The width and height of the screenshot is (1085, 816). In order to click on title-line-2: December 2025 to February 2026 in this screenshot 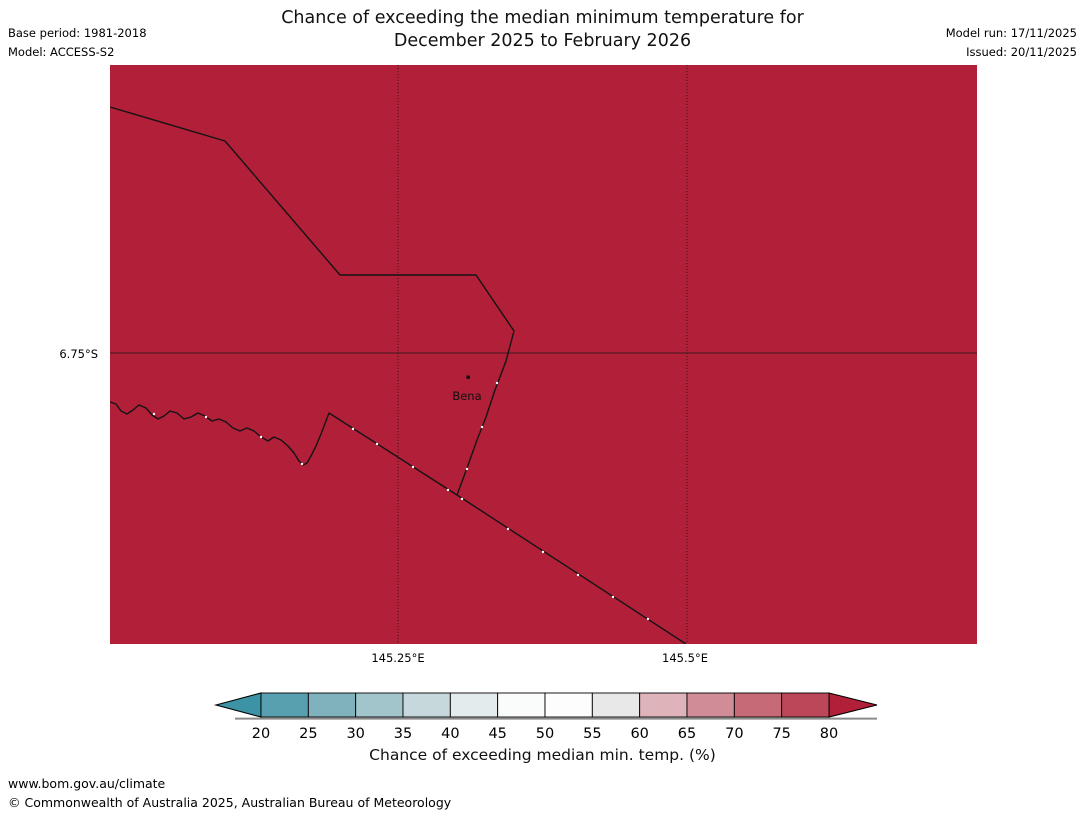, I will do `click(542, 41)`.